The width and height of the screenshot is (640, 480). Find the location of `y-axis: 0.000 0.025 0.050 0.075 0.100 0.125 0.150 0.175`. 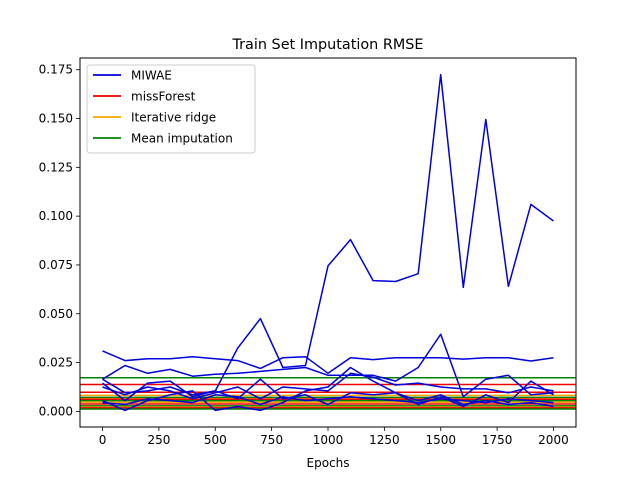

y-axis: 0.000 0.025 0.050 0.075 0.100 0.125 0.150 0.175 is located at coordinates (59, 240).